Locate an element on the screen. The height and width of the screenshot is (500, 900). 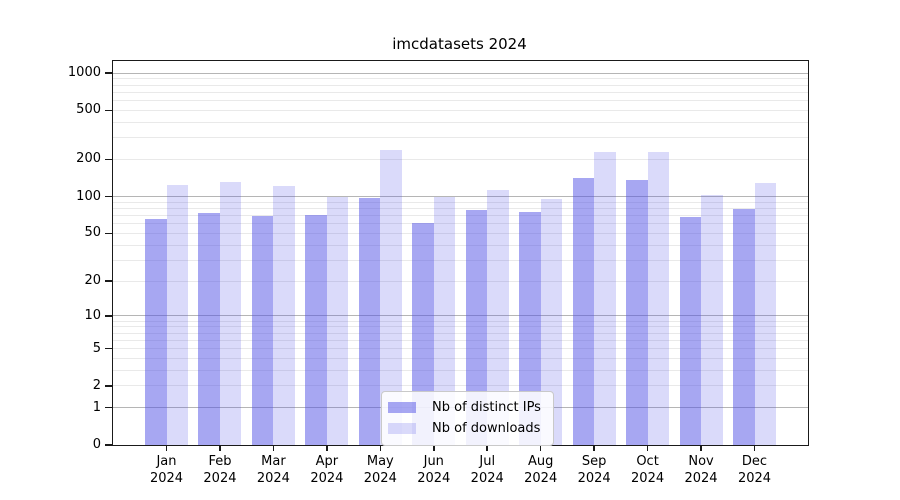
bar-downloads-jan is located at coordinates (177, 314).